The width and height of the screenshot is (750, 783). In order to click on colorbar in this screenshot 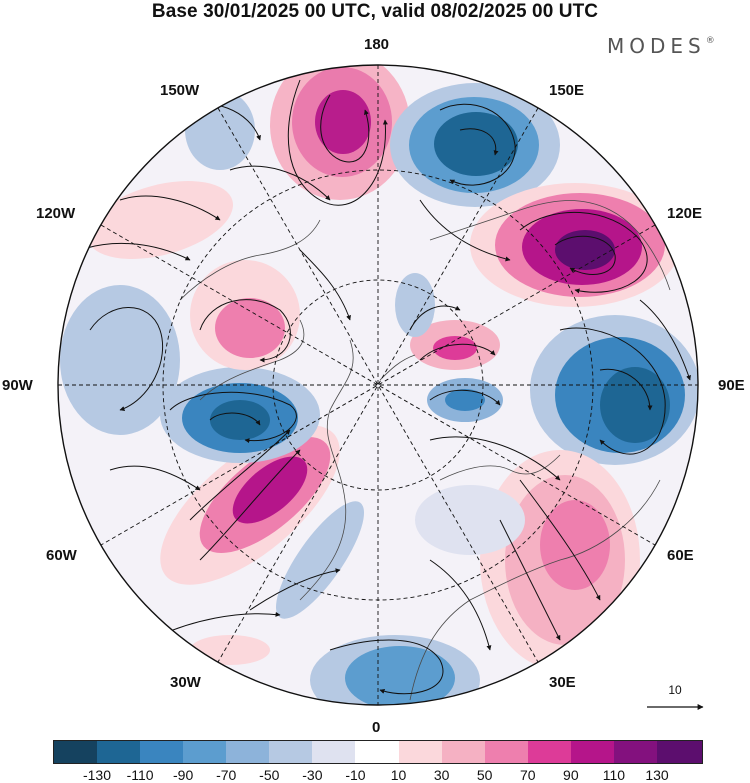, I will do `click(378, 752)`.